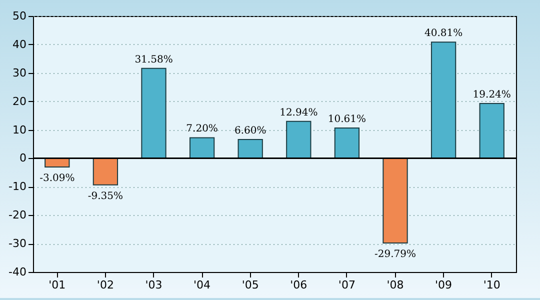  What do you see at coordinates (202, 285) in the screenshot?
I see `x-tick-label: '04` at bounding box center [202, 285].